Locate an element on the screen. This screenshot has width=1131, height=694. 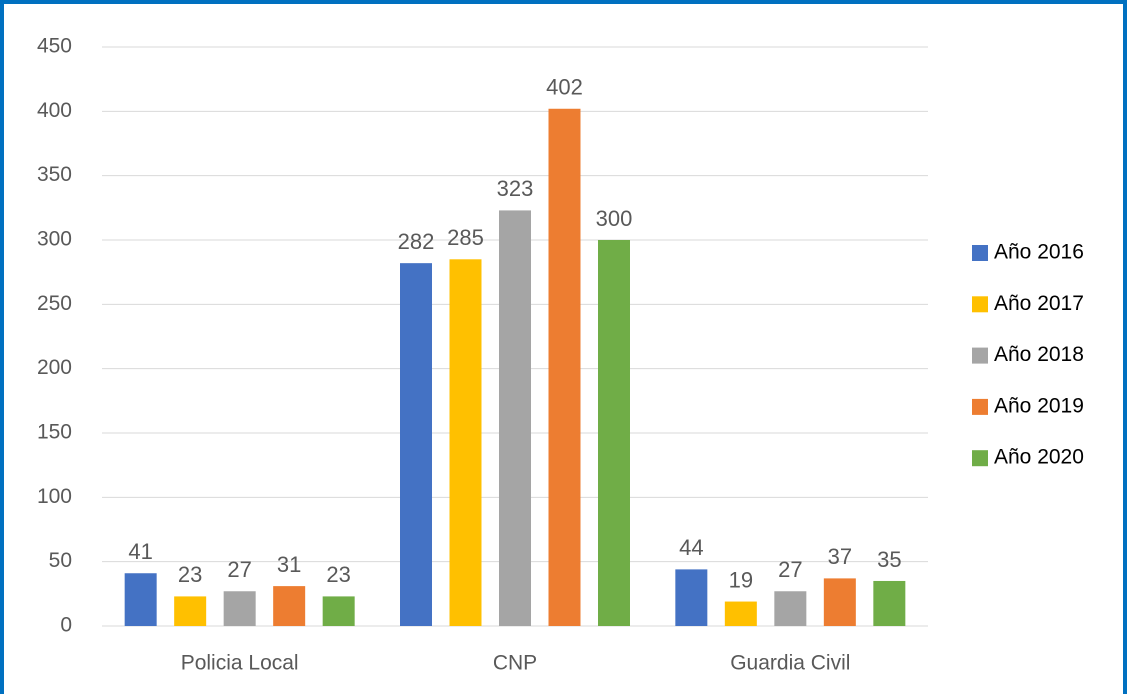
data-label: 402 is located at coordinates (564, 87).